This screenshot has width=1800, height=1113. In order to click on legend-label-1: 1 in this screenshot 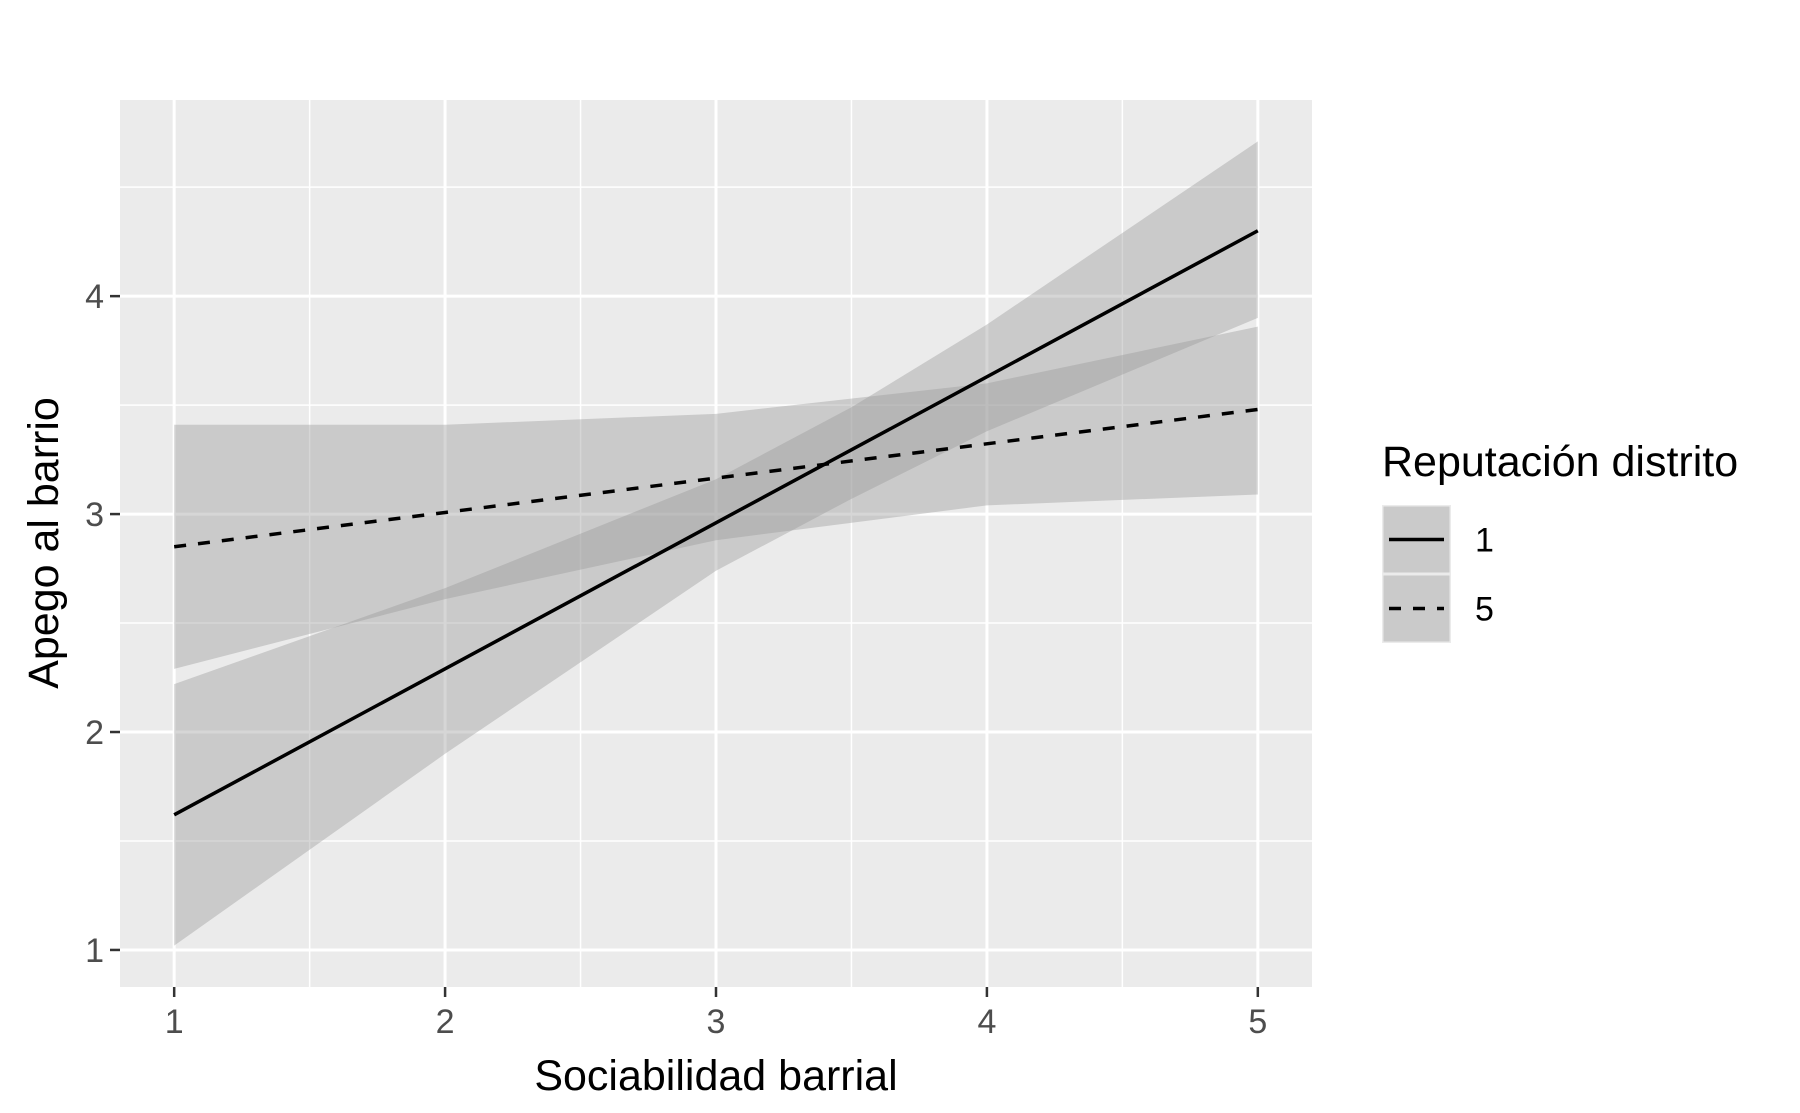, I will do `click(1484, 541)`.